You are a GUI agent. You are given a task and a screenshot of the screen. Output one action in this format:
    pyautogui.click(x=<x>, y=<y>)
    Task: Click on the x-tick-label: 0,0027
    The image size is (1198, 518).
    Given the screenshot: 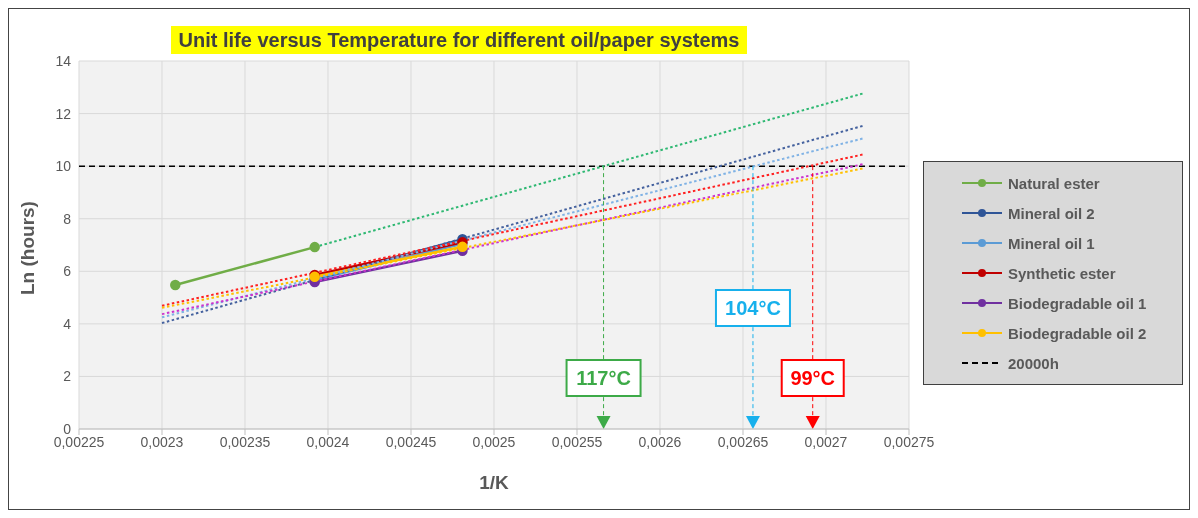 What is the action you would take?
    pyautogui.click(x=826, y=441)
    